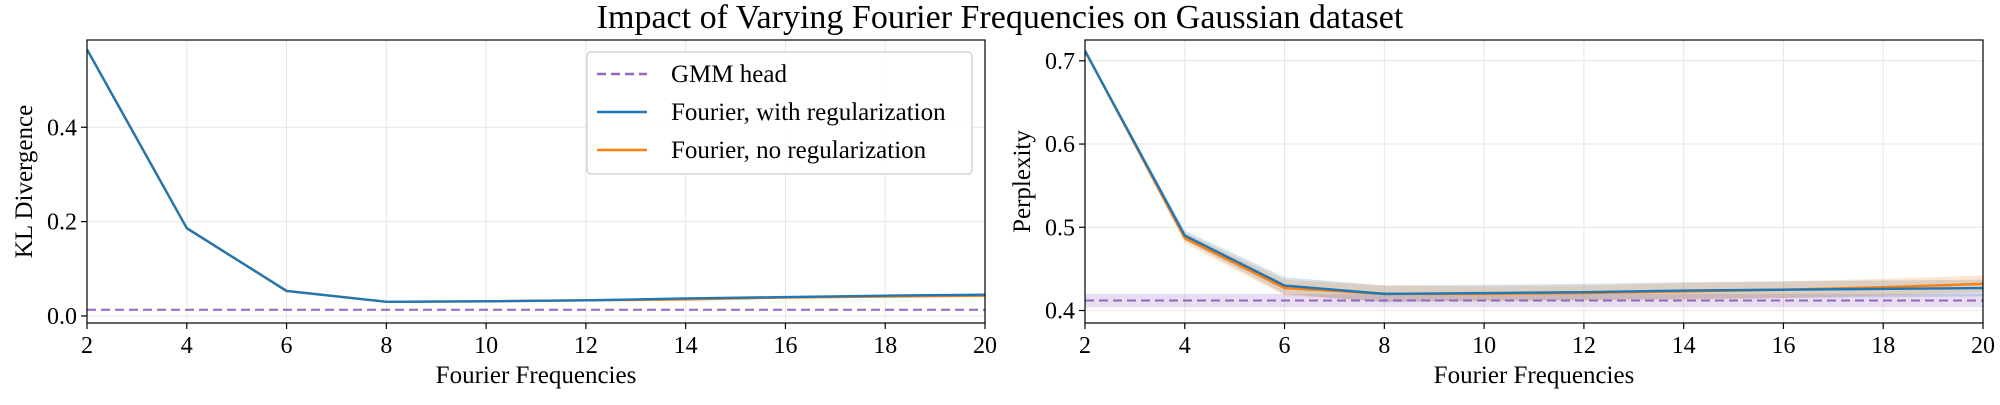 The width and height of the screenshot is (2000, 405). What do you see at coordinates (62, 223) in the screenshot?
I see `y-tick-label: 0.2` at bounding box center [62, 223].